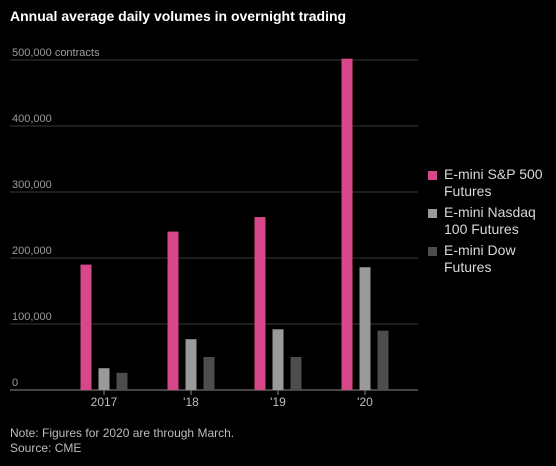  Describe the element at coordinates (480, 258) in the screenshot. I see `legend-label-dow: E-mini Dow Futures` at that location.